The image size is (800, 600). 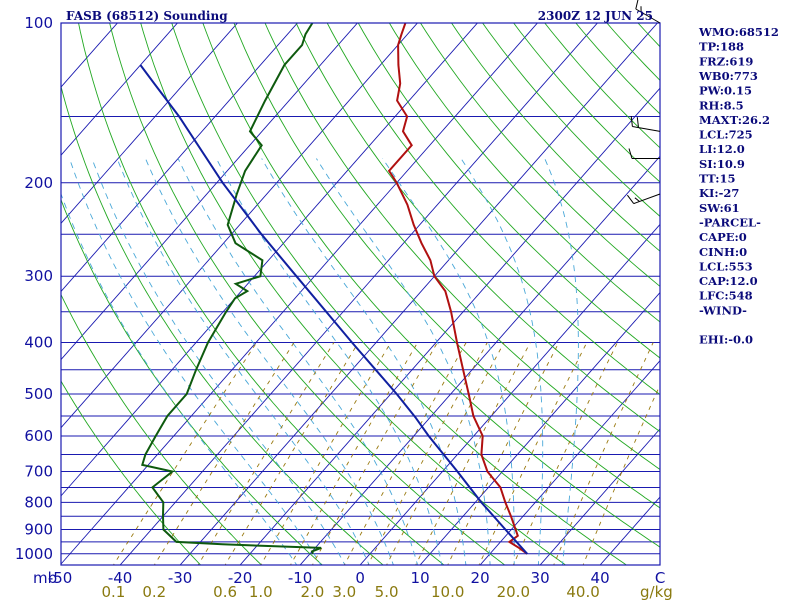 What do you see at coordinates (726, 296) in the screenshot?
I see `index-line: LFC:548` at bounding box center [726, 296].